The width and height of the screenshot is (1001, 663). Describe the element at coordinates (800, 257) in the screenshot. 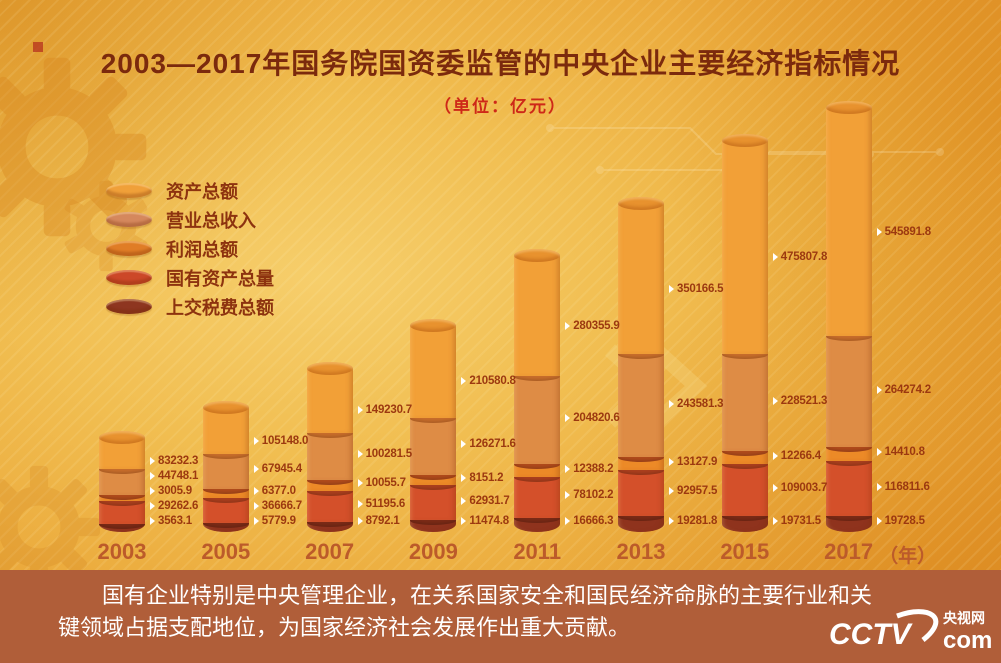

I see `value-label-2015-assets: 475807.8` at that location.